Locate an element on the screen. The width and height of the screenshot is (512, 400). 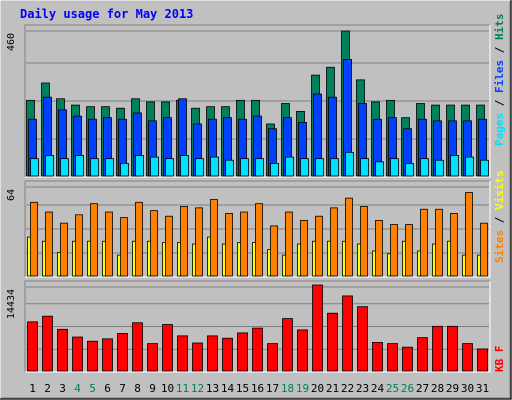
x-tick-label: 9 is located at coordinates (152, 388).